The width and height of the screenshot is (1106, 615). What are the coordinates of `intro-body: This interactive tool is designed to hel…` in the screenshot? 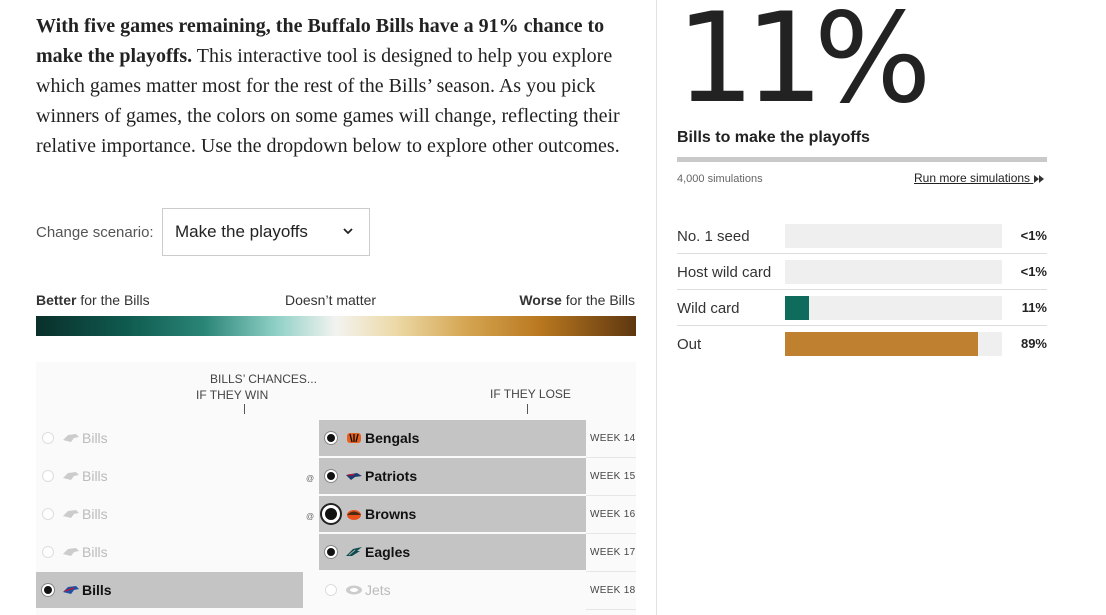 It's located at (328, 101).